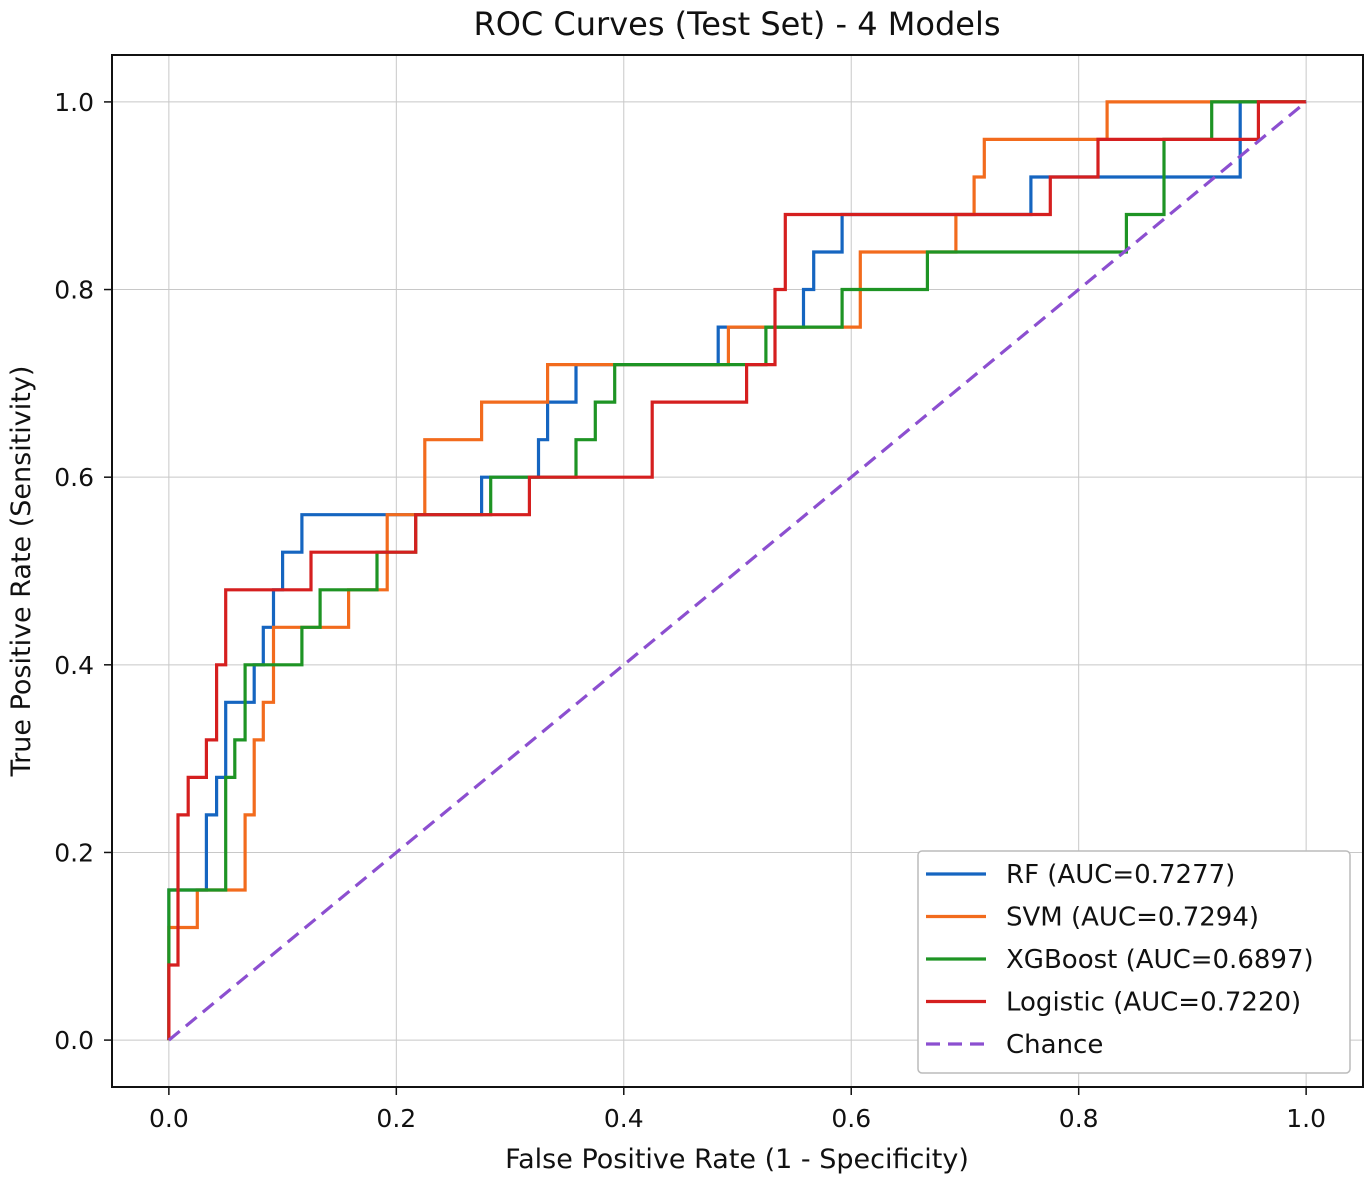 The width and height of the screenshot is (1370, 1181). Describe the element at coordinates (74, 477) in the screenshot. I see `y-tick-label: 0.6` at that location.